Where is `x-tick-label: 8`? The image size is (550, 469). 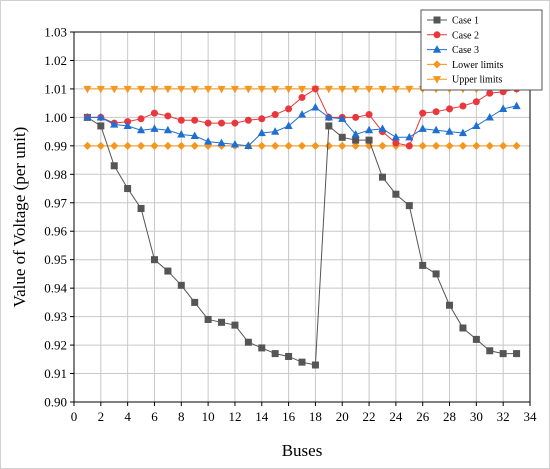
x-tick-label: 8 is located at coordinates (181, 416).